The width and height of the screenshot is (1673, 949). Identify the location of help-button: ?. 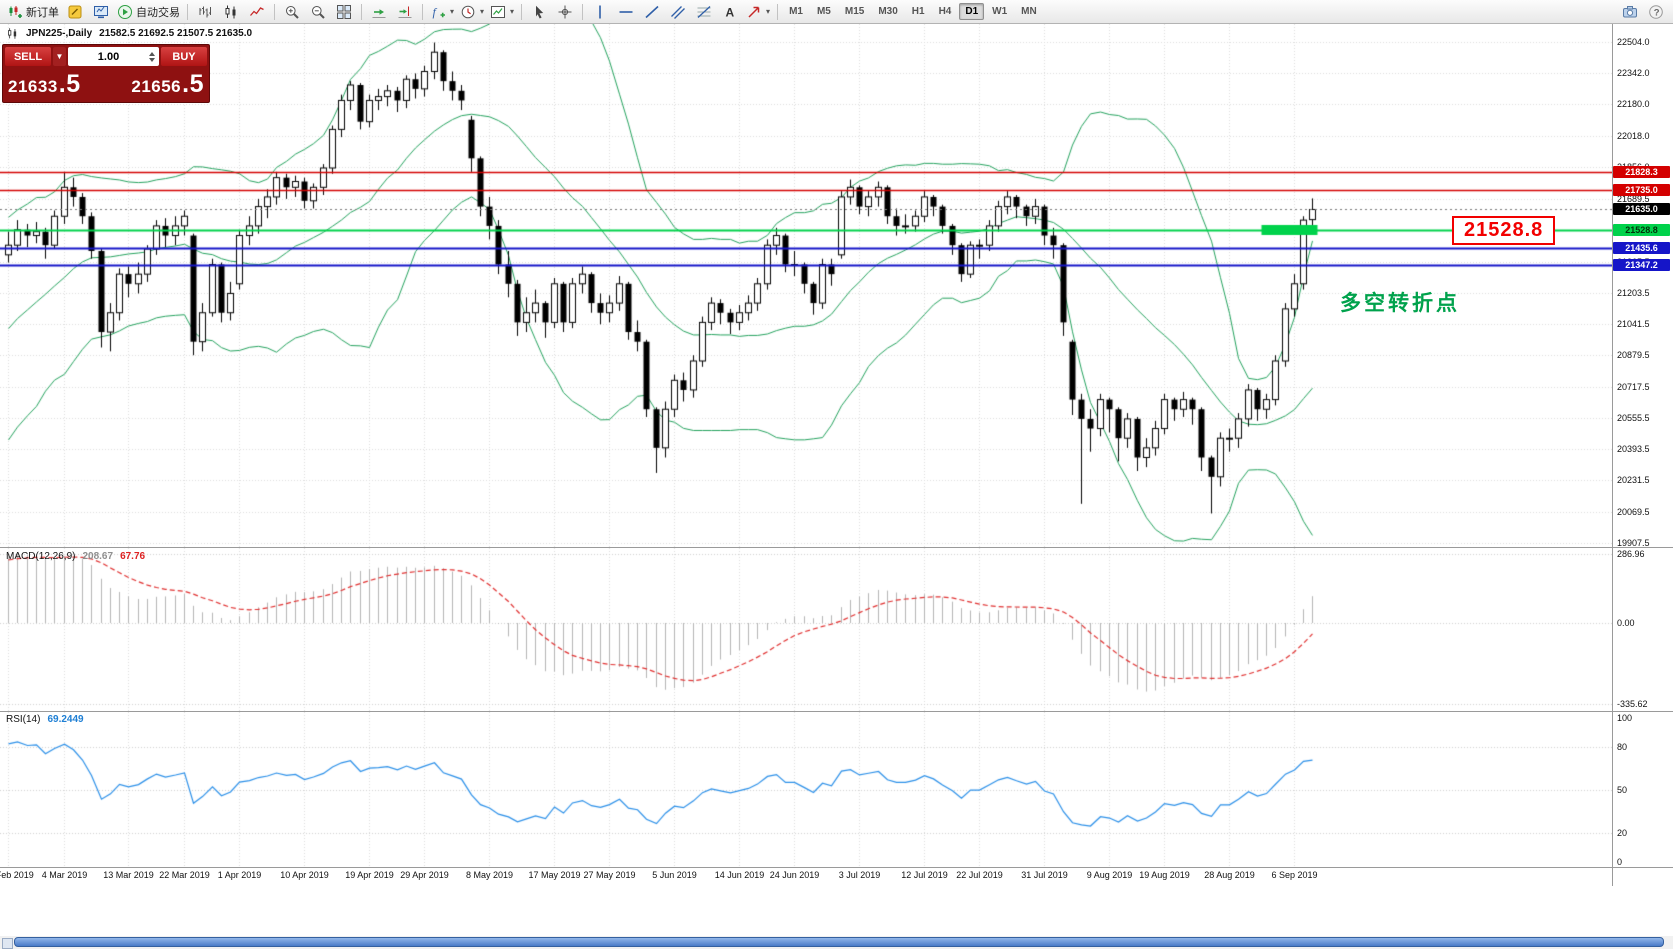
(1656, 12).